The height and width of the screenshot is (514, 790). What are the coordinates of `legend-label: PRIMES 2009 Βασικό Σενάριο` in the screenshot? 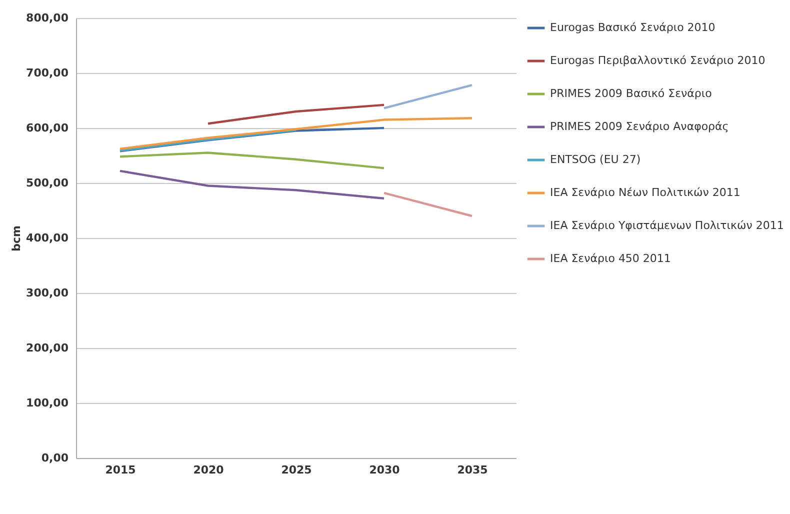 It's located at (631, 93).